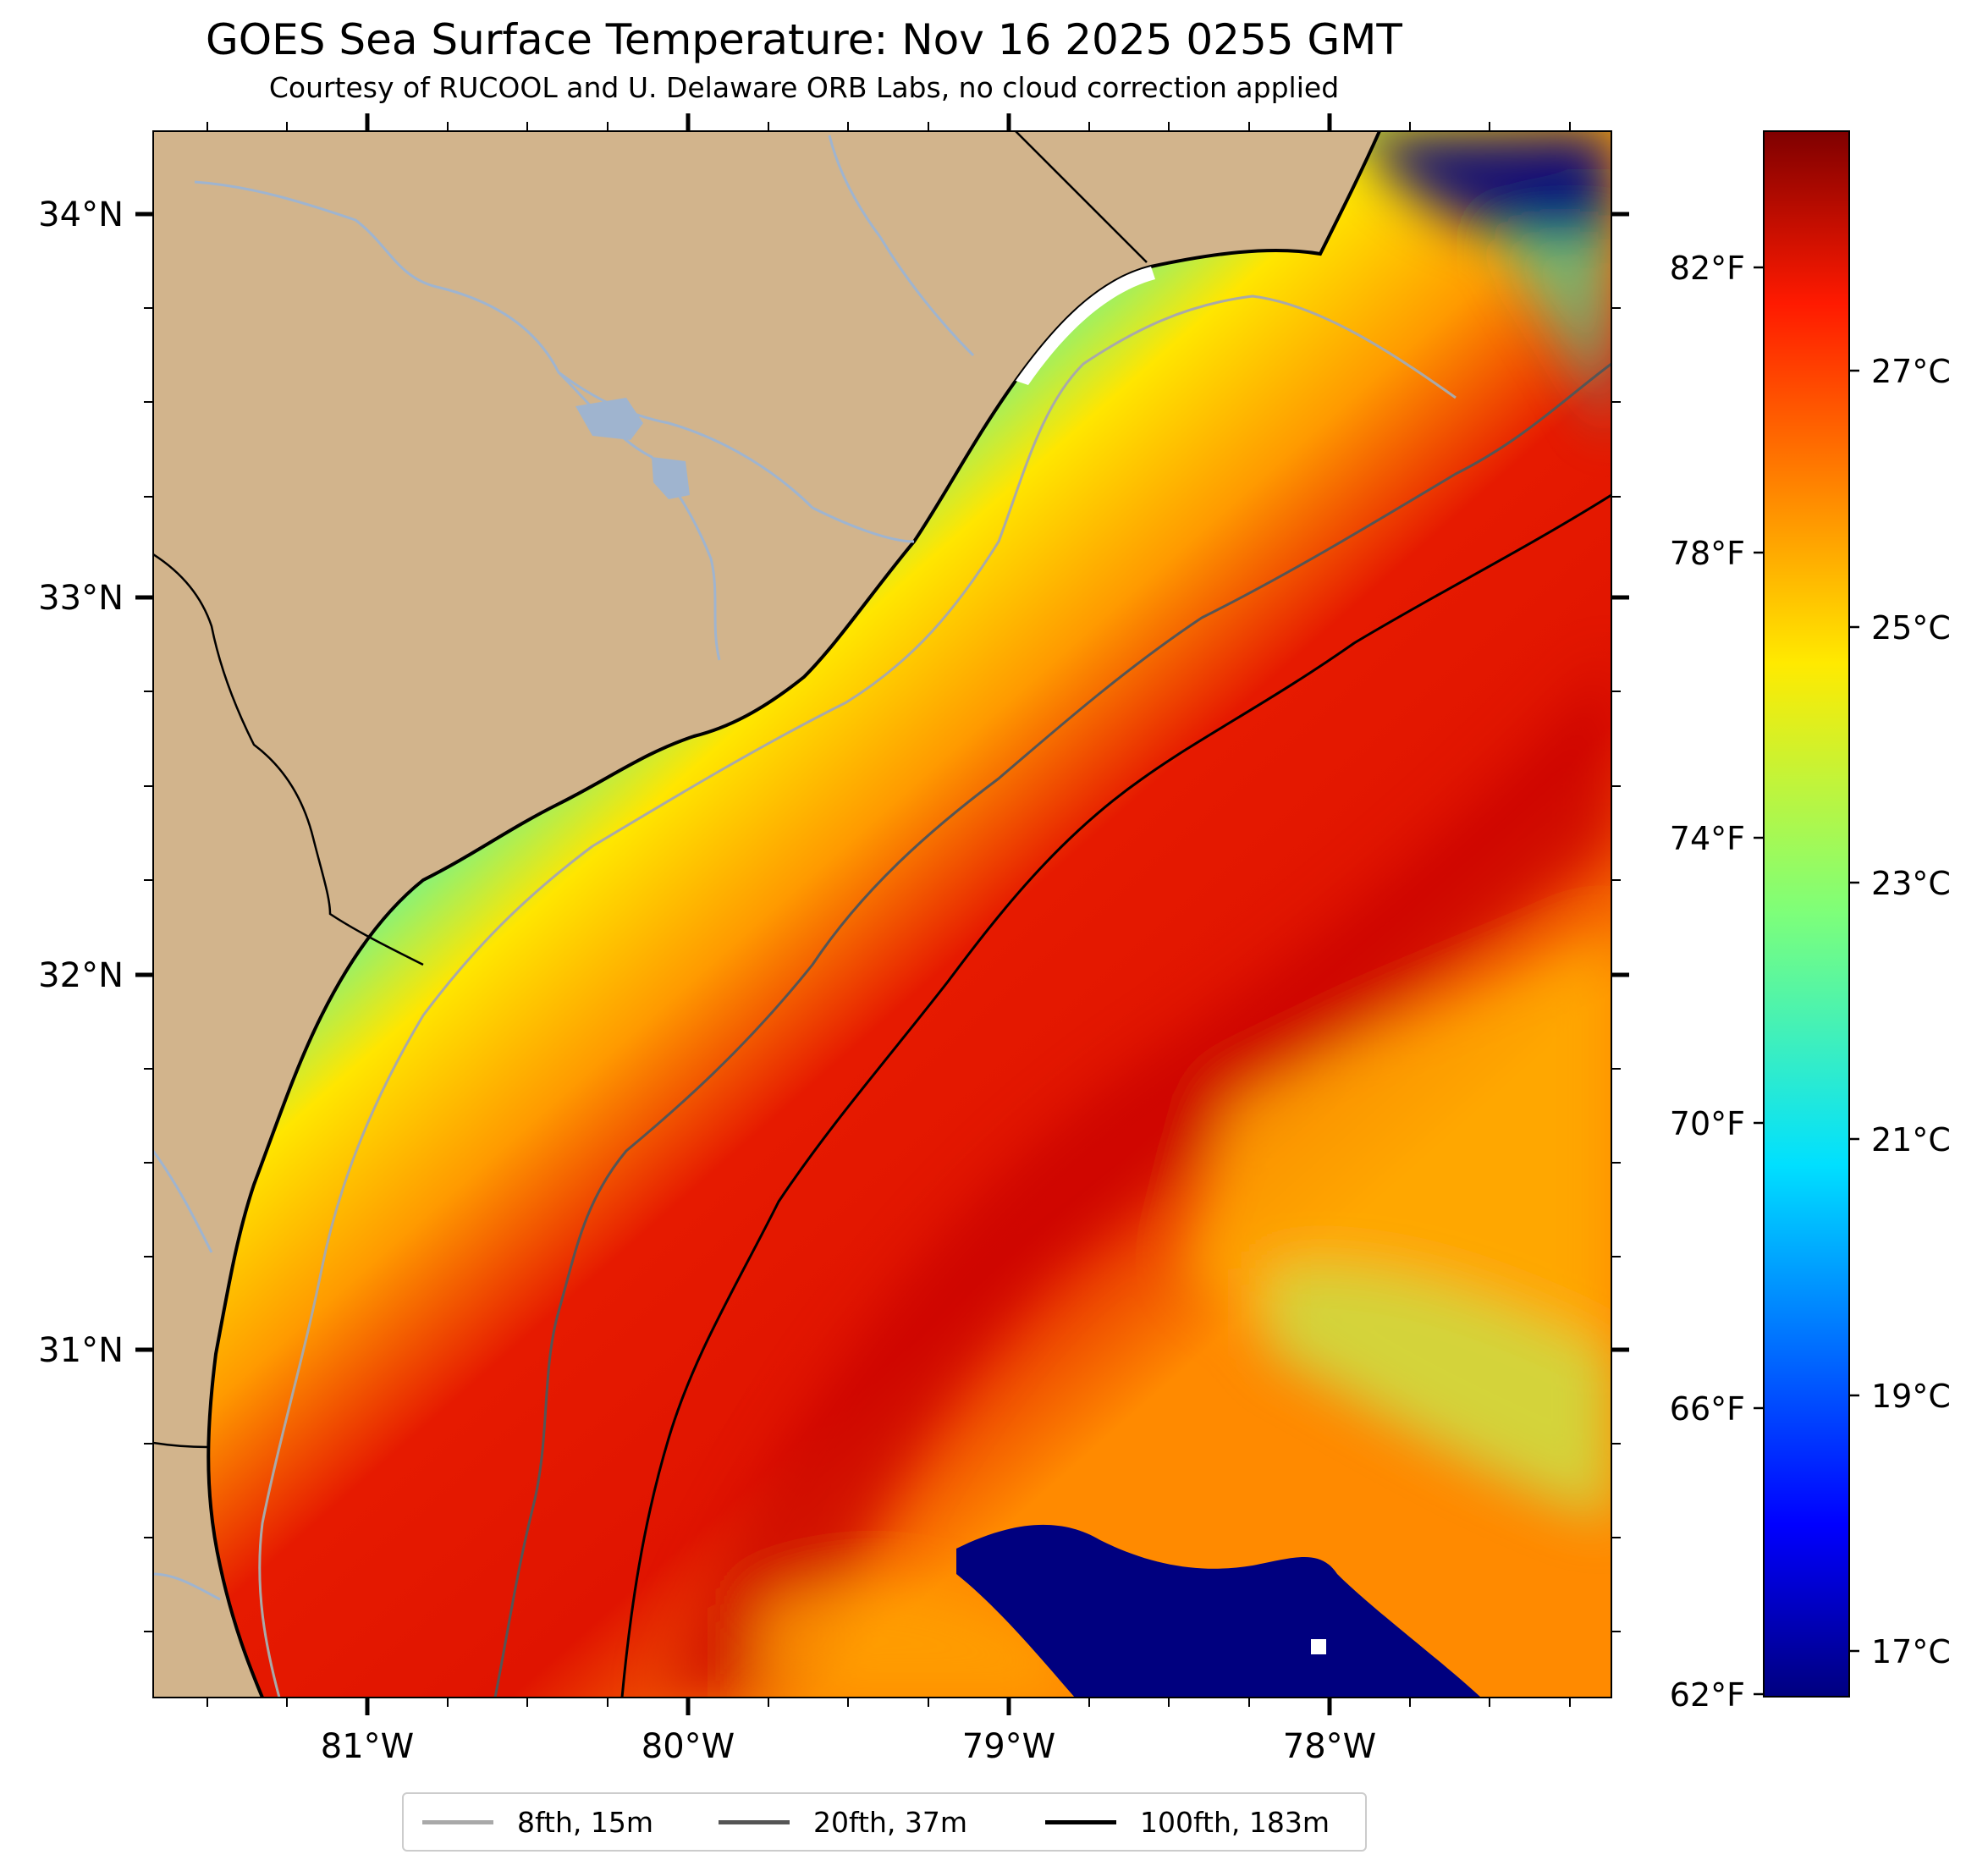 The width and height of the screenshot is (1988, 1871). I want to click on isobath-legend: 8fth, 15m 20fth, 37m 100fth, 183m, so click(884, 1822).